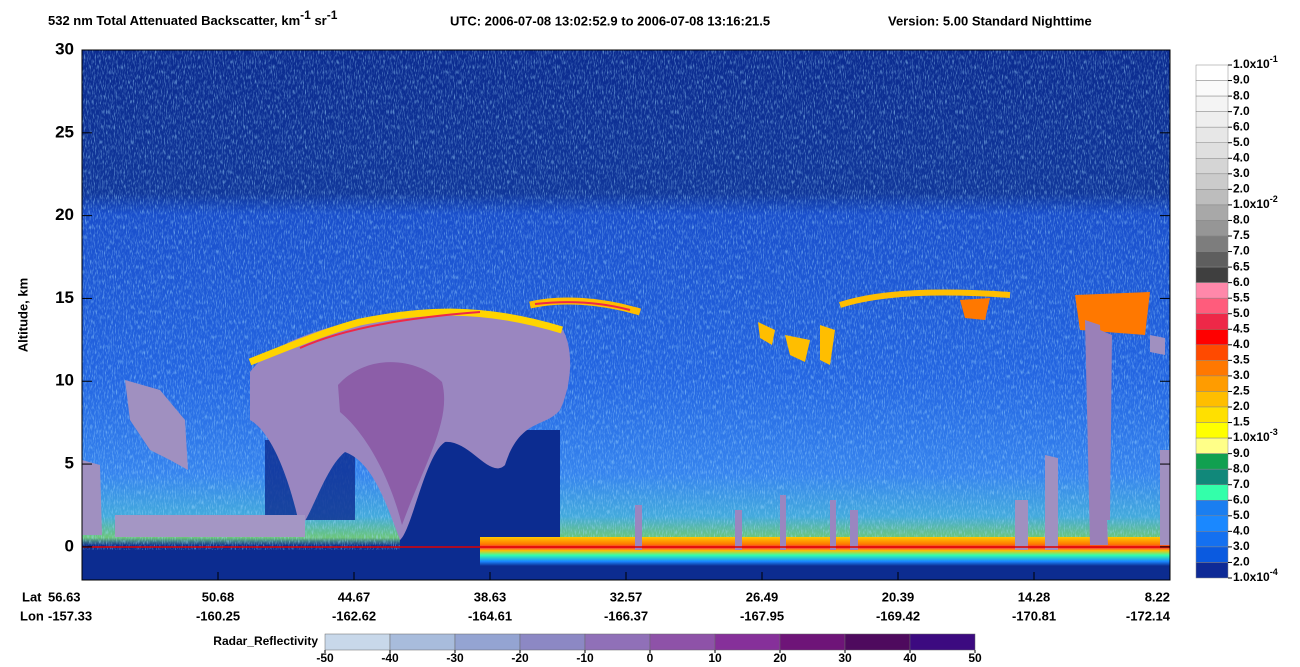 This screenshot has height=667, width=1300. Describe the element at coordinates (585, 658) in the screenshot. I see `radar-tick-label: -10` at that location.